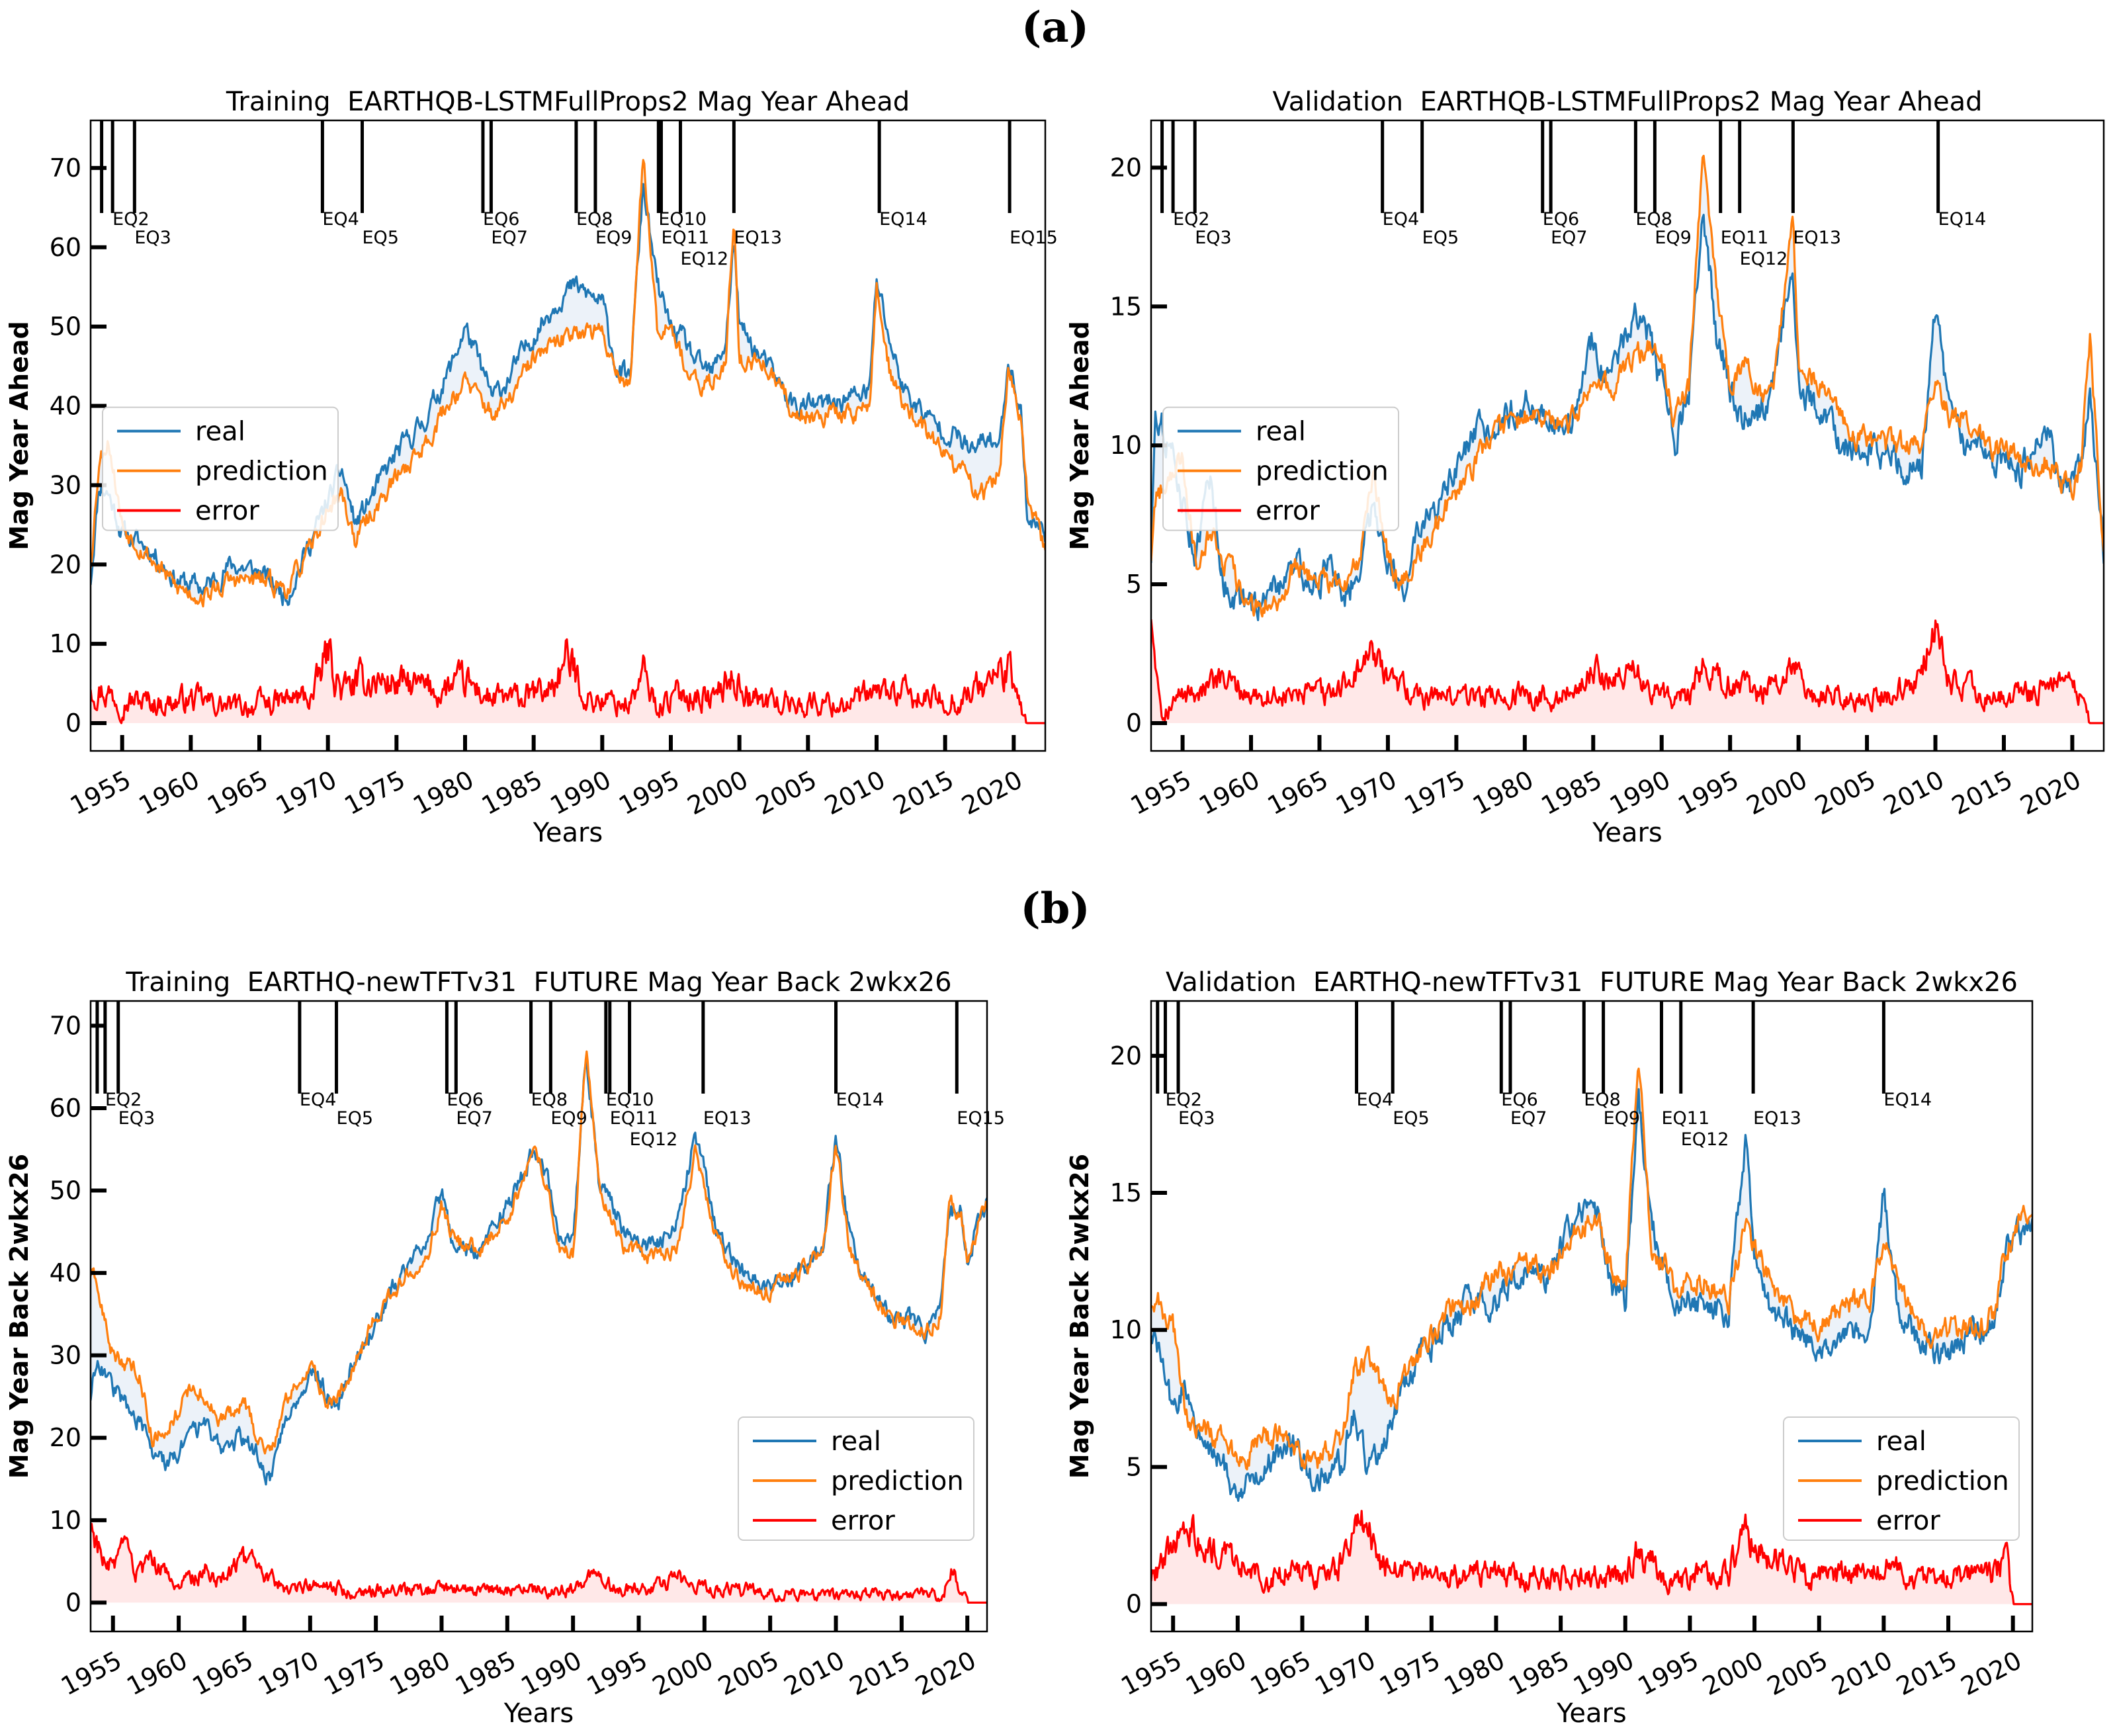 Image resolution: width=2115 pixels, height=1736 pixels. Describe the element at coordinates (613, 238) in the screenshot. I see `eq-marker-label: EQ9` at that location.